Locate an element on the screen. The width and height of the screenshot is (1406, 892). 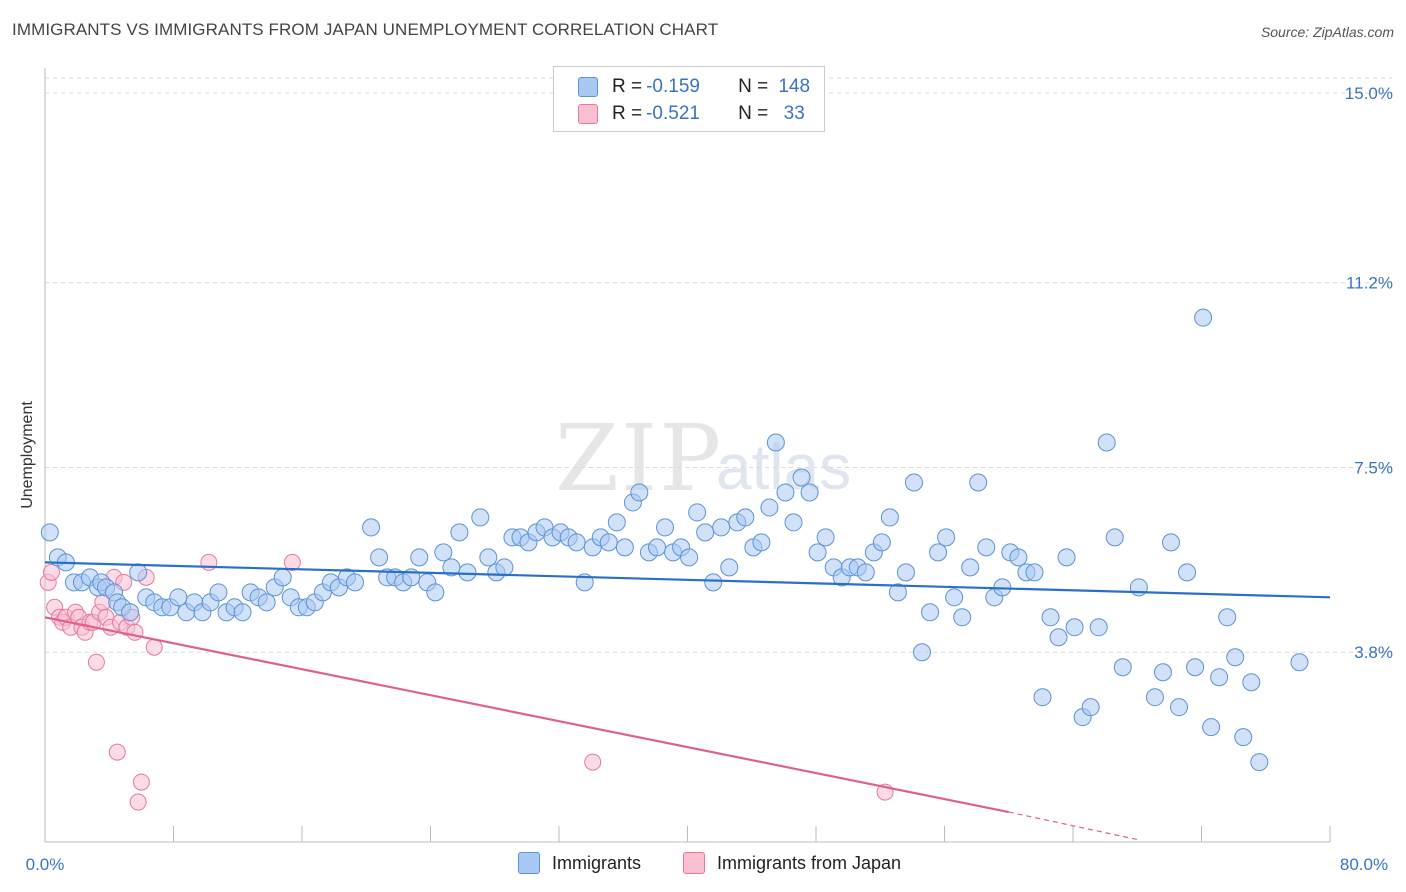
x-tick-label-min: 0.0% is located at coordinates (45, 864).